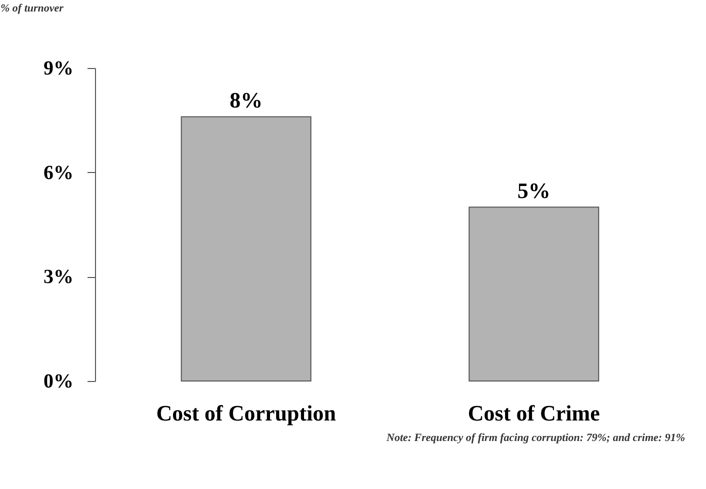  I want to click on data-label: 5%, so click(533, 191).